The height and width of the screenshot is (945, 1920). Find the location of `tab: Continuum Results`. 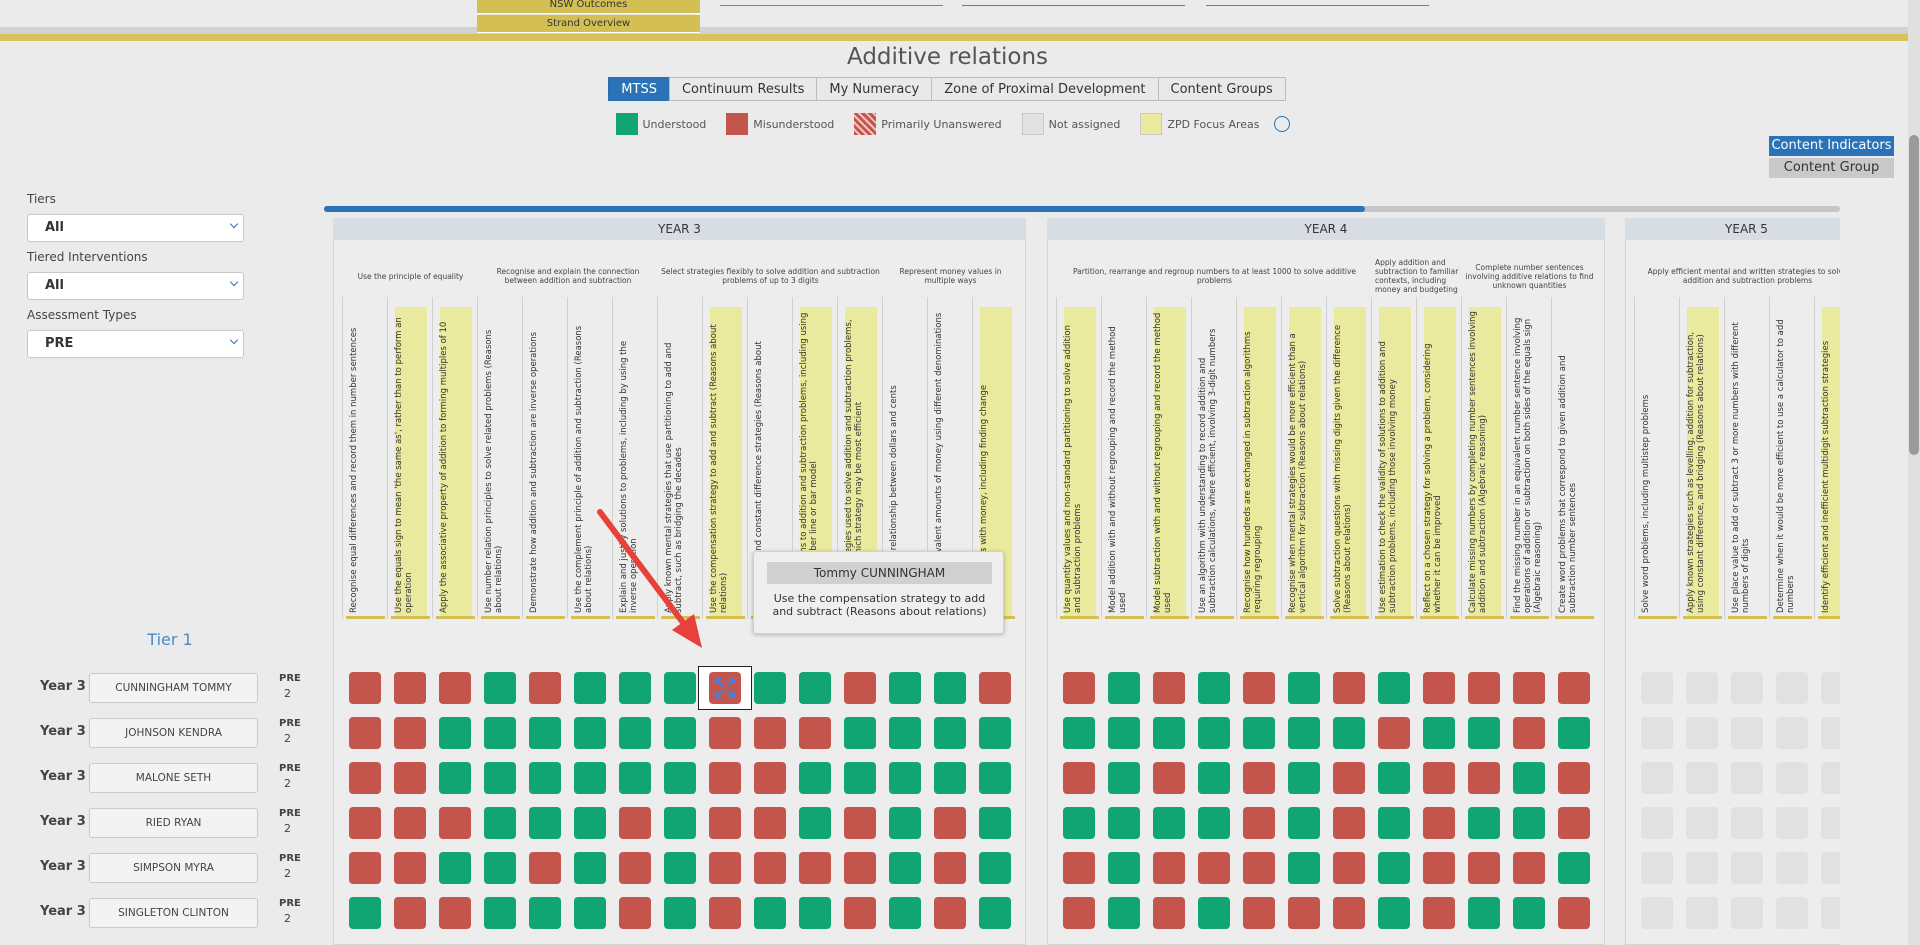

tab: Continuum Results is located at coordinates (743, 89).